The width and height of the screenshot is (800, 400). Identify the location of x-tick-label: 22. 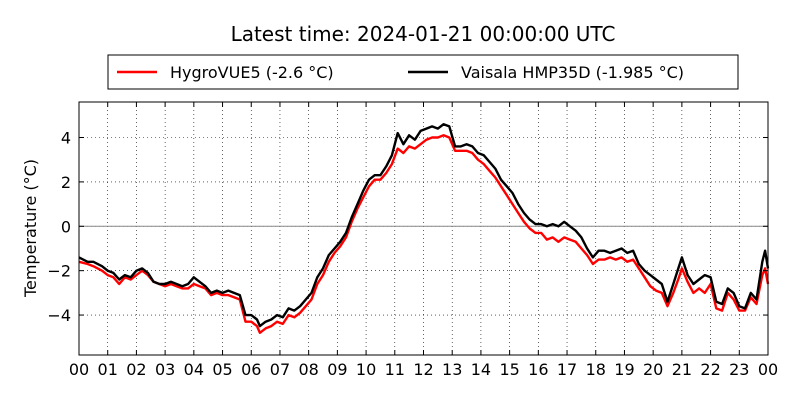
(710, 369).